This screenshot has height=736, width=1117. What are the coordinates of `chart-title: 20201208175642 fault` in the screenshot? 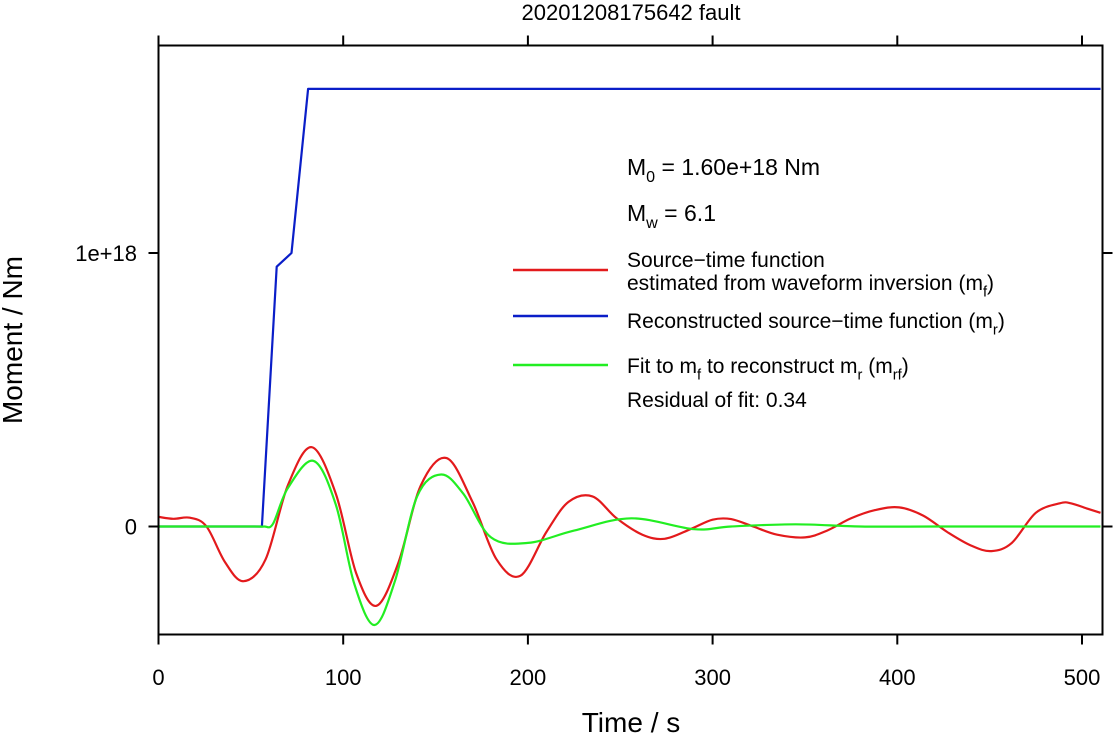 It's located at (631, 12).